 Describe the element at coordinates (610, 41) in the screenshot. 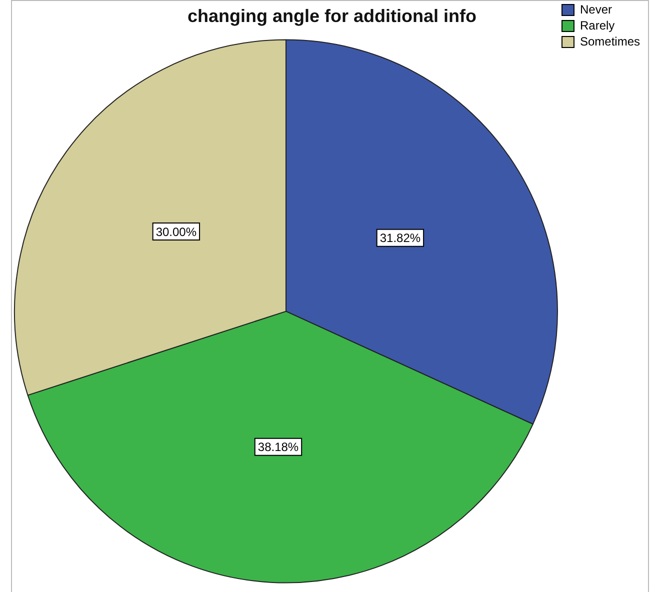

I see `legend-label: Sometimes` at that location.